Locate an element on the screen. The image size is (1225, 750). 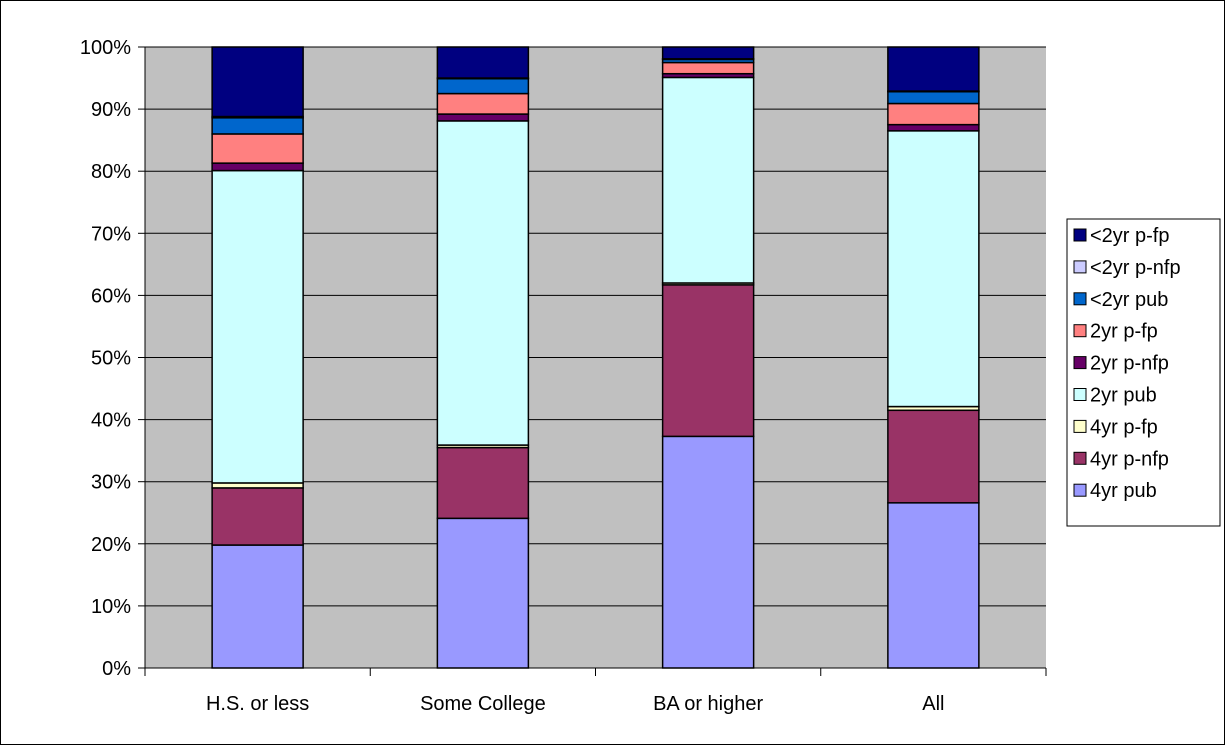
legend-label: 2yr pub is located at coordinates (1123, 396).